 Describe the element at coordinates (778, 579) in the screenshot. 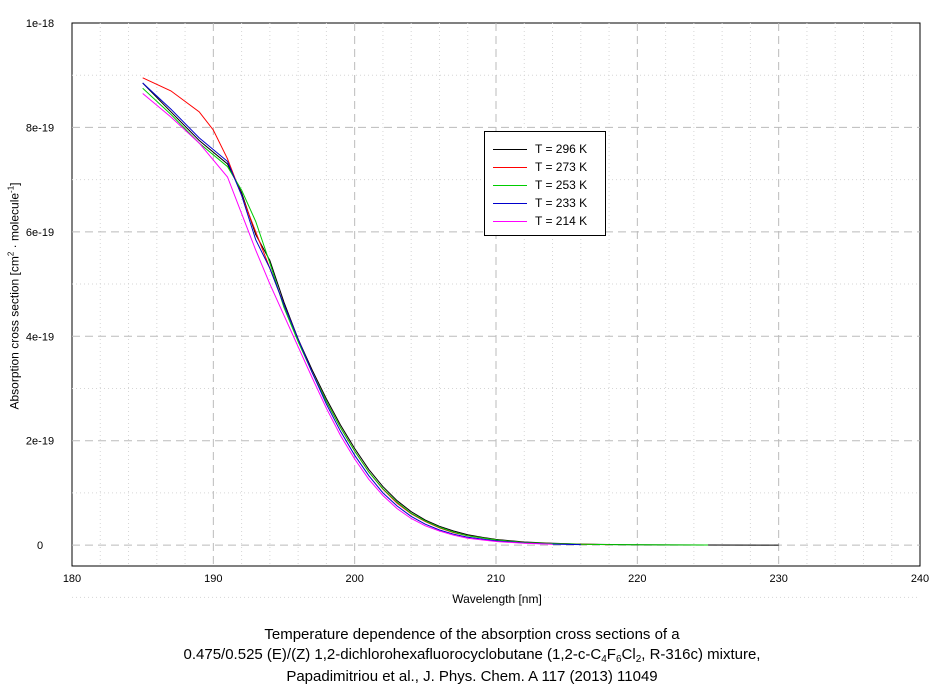

I see `x-tick-label: 230` at that location.